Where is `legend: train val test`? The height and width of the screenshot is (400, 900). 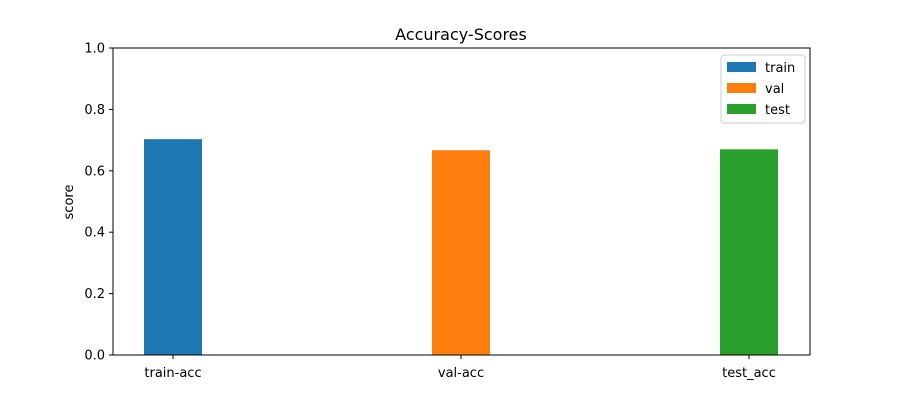 legend: train val test is located at coordinates (763, 89).